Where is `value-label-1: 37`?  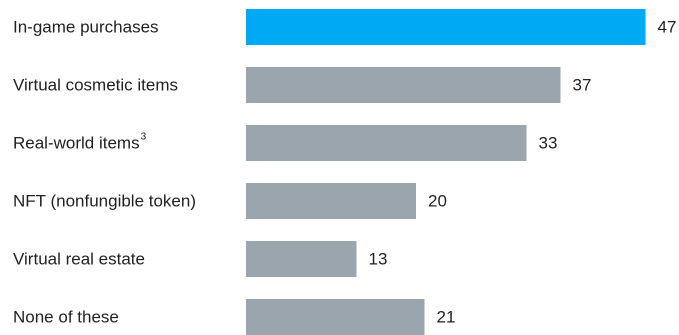
value-label-1: 37 is located at coordinates (582, 85).